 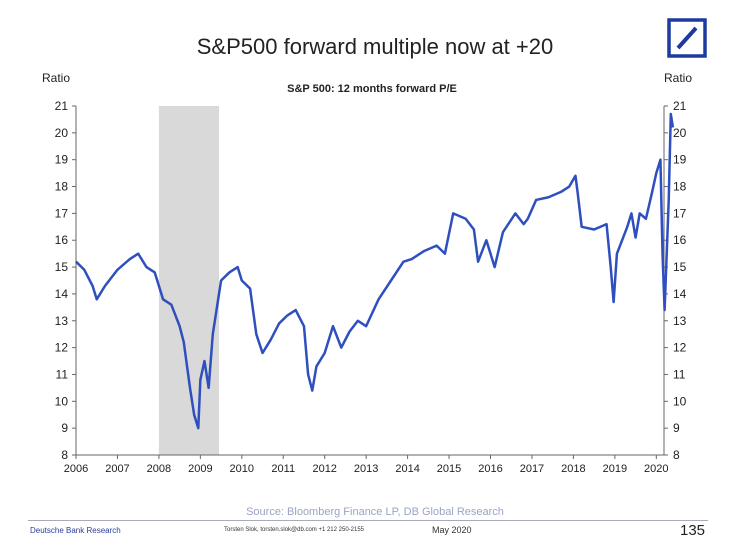 I want to click on y-tick-label-right: 15, so click(x=680, y=267).